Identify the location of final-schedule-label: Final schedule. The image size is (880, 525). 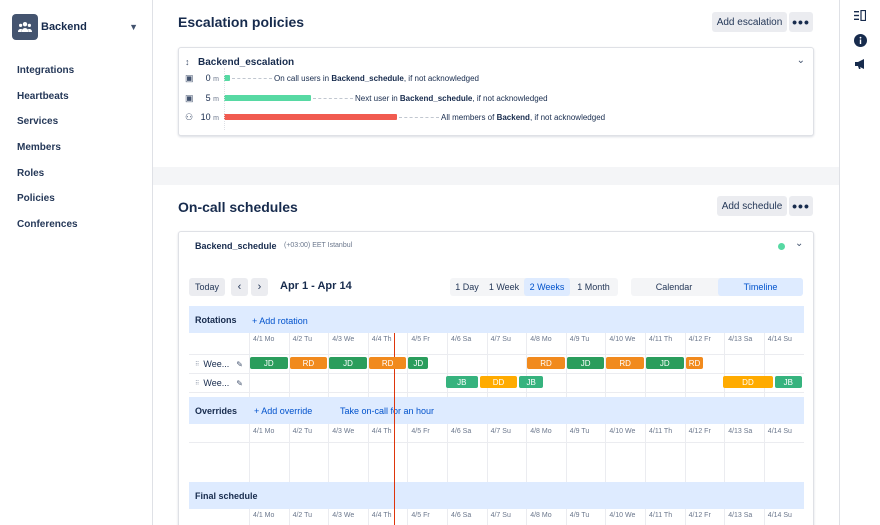
(226, 496).